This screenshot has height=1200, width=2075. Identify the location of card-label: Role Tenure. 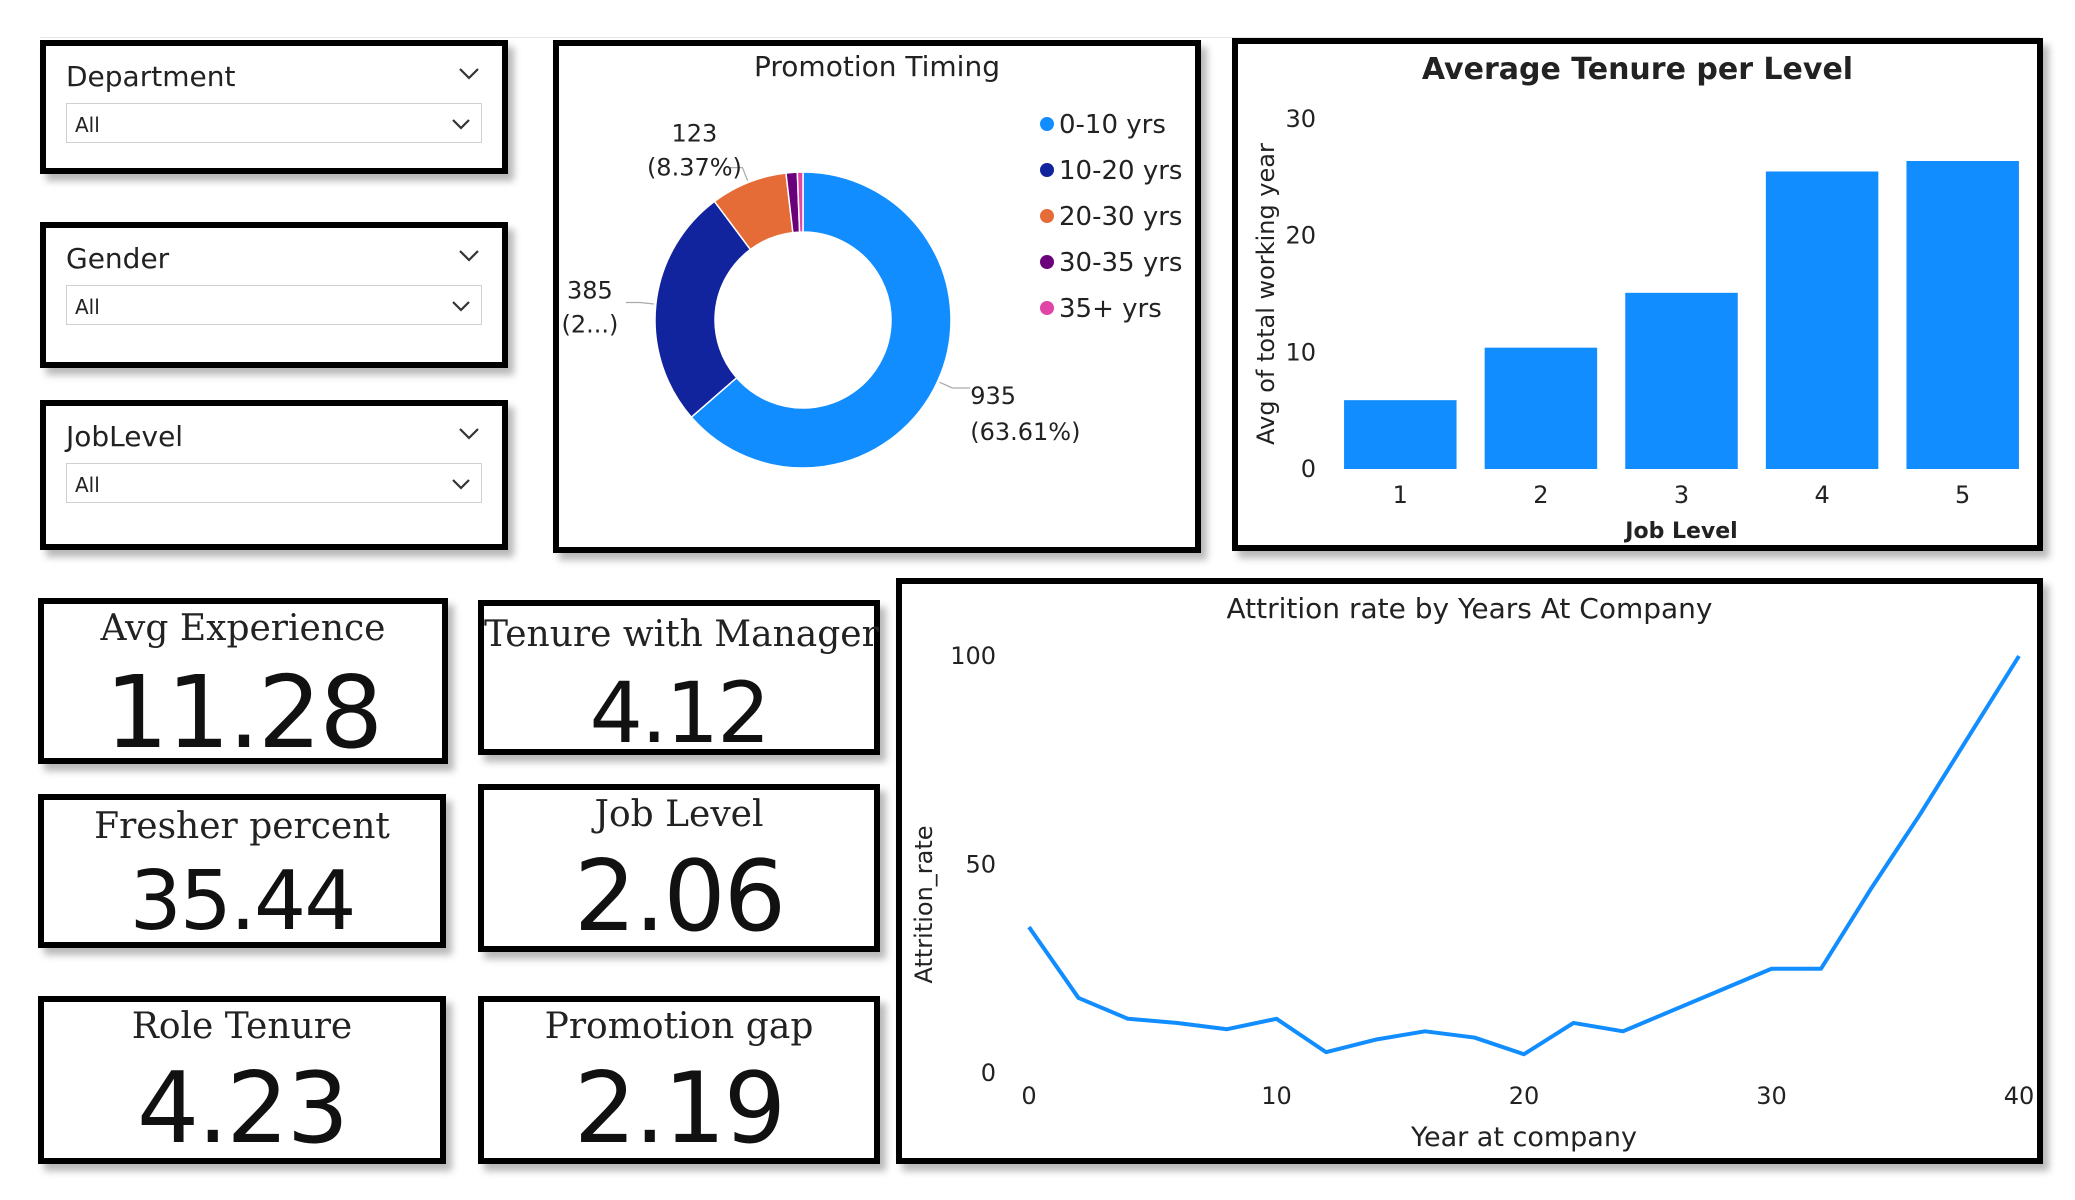
(242, 1026).